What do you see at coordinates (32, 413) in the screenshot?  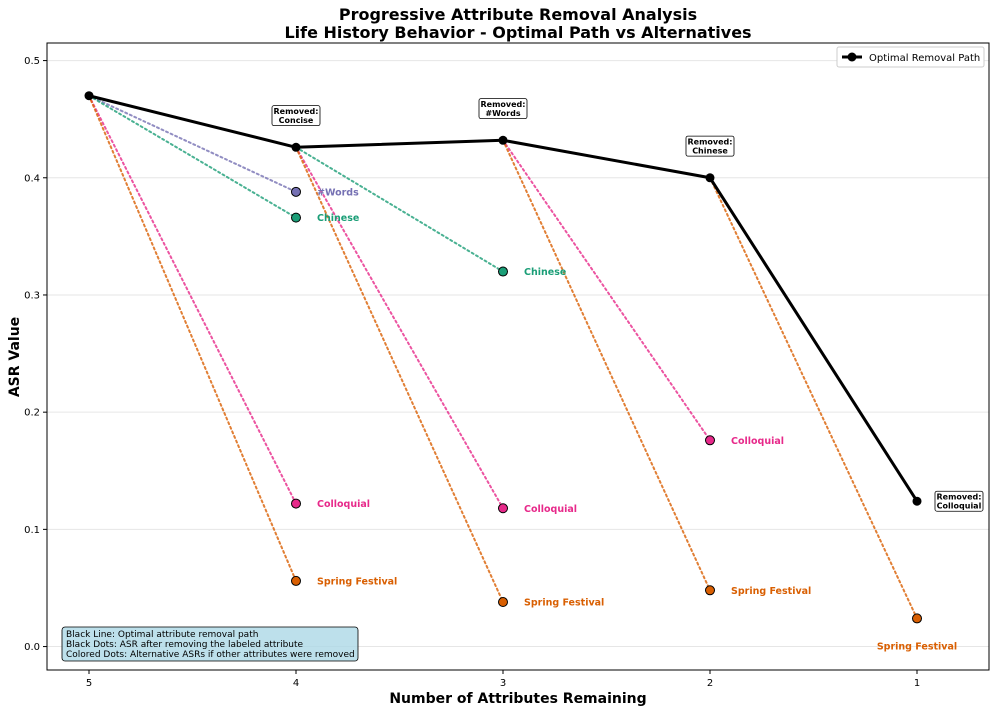 I see `y-tick-label: 0.2` at bounding box center [32, 413].